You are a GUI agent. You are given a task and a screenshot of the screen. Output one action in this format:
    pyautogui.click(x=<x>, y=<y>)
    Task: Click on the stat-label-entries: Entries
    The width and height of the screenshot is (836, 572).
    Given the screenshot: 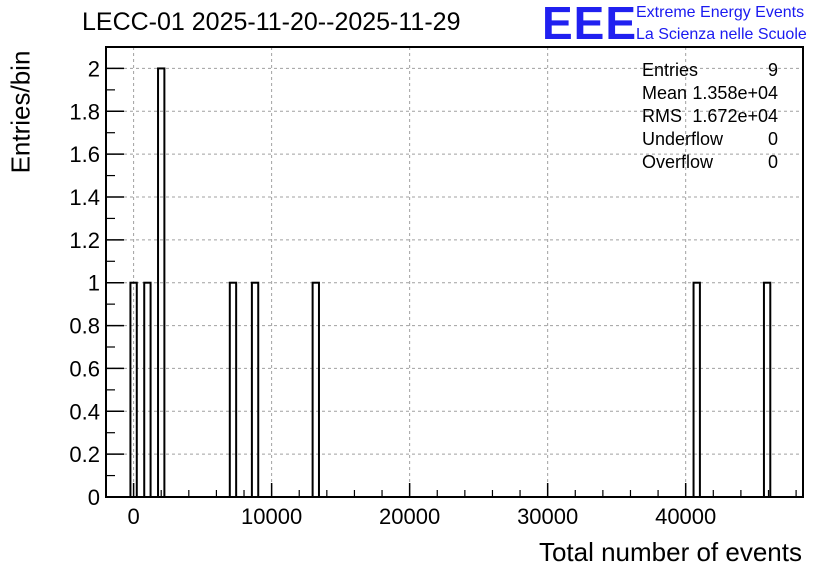 What is the action you would take?
    pyautogui.click(x=670, y=70)
    